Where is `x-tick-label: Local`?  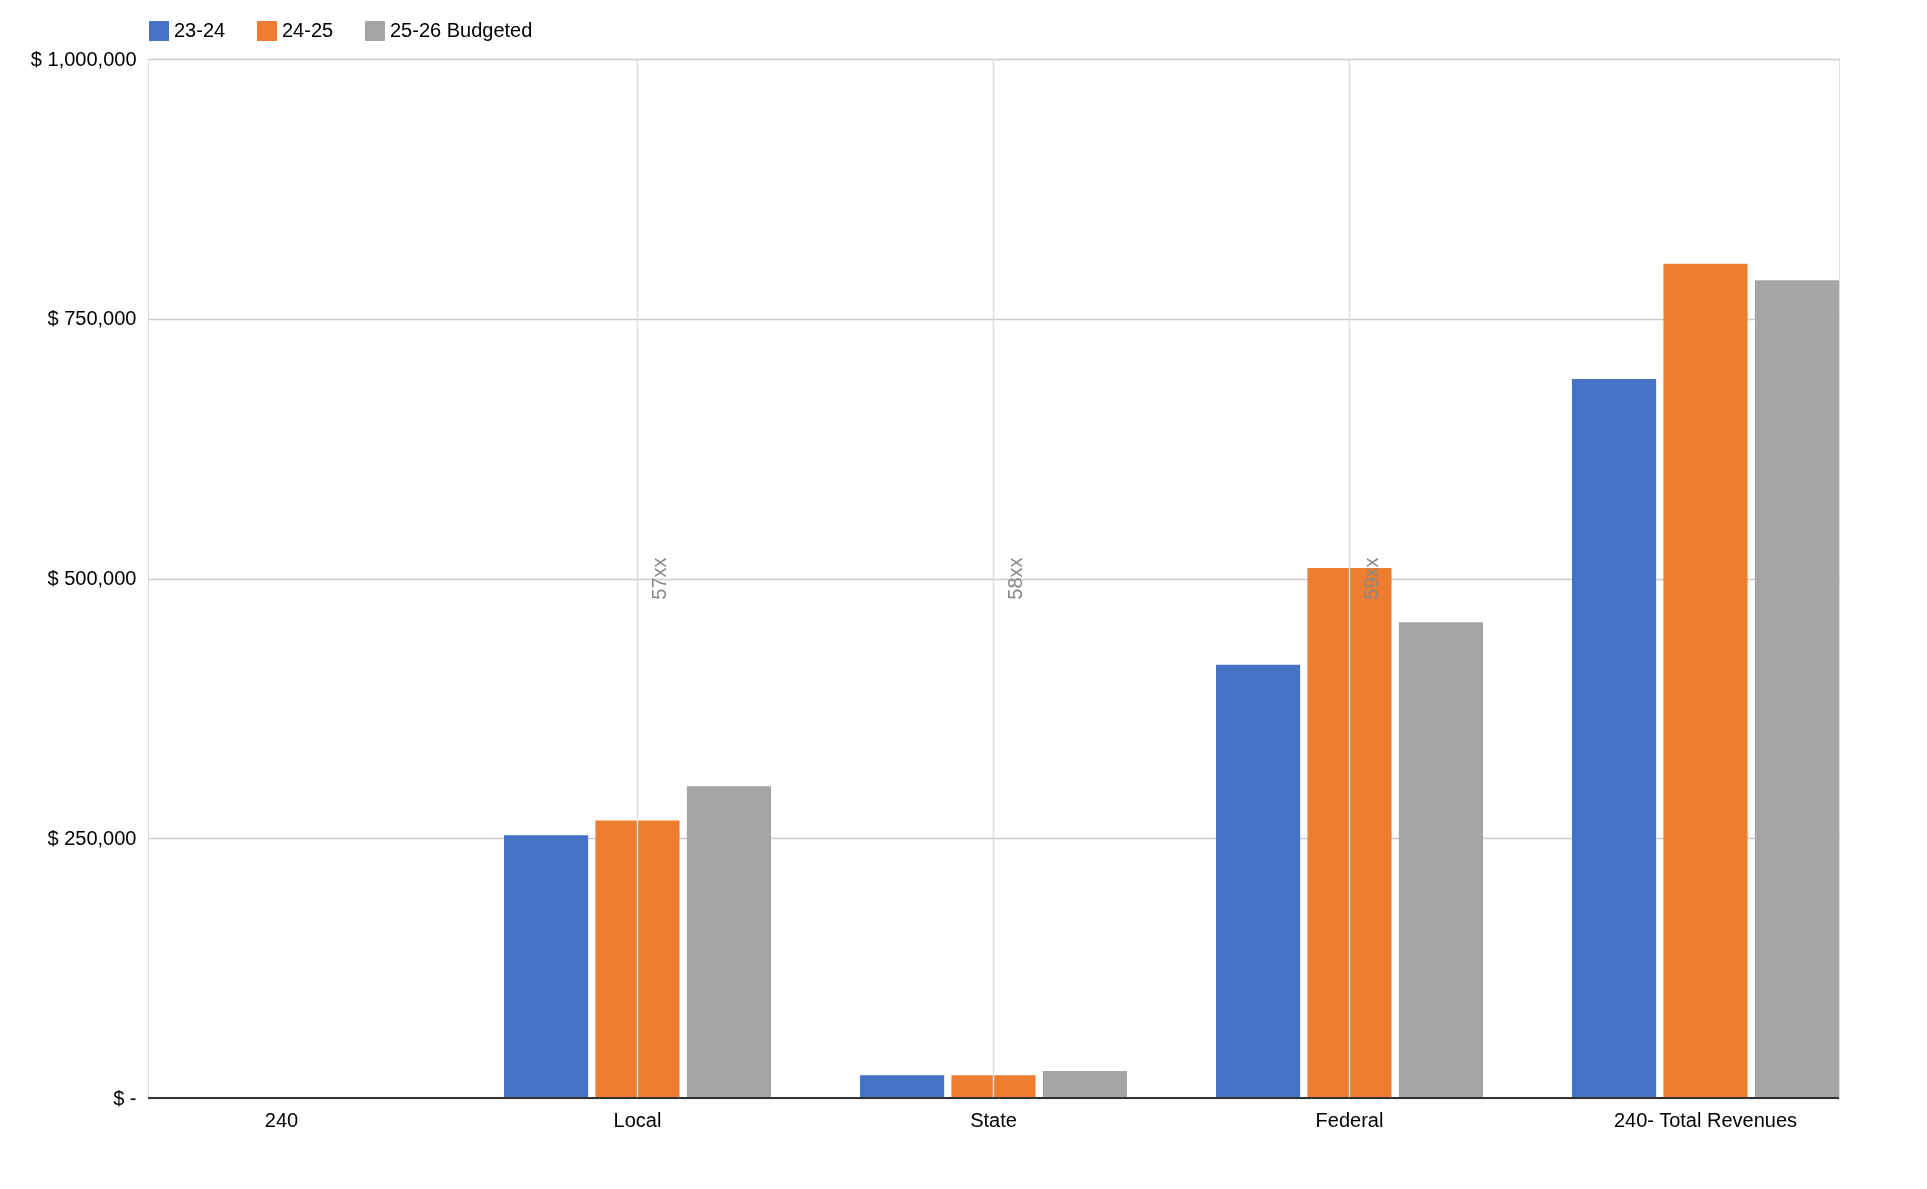 x-tick-label: Local is located at coordinates (637, 1119).